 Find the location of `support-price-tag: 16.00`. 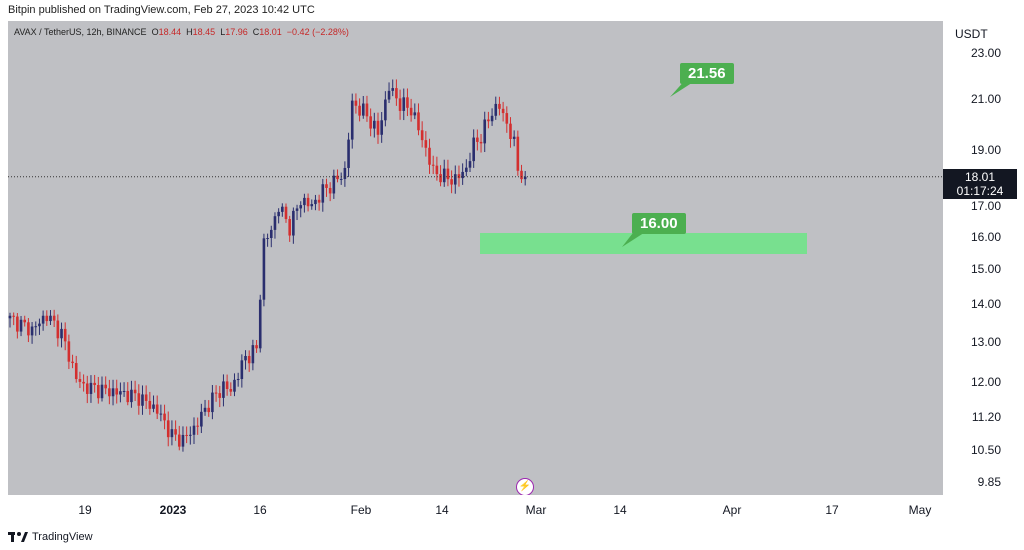

support-price-tag: 16.00 is located at coordinates (659, 223).